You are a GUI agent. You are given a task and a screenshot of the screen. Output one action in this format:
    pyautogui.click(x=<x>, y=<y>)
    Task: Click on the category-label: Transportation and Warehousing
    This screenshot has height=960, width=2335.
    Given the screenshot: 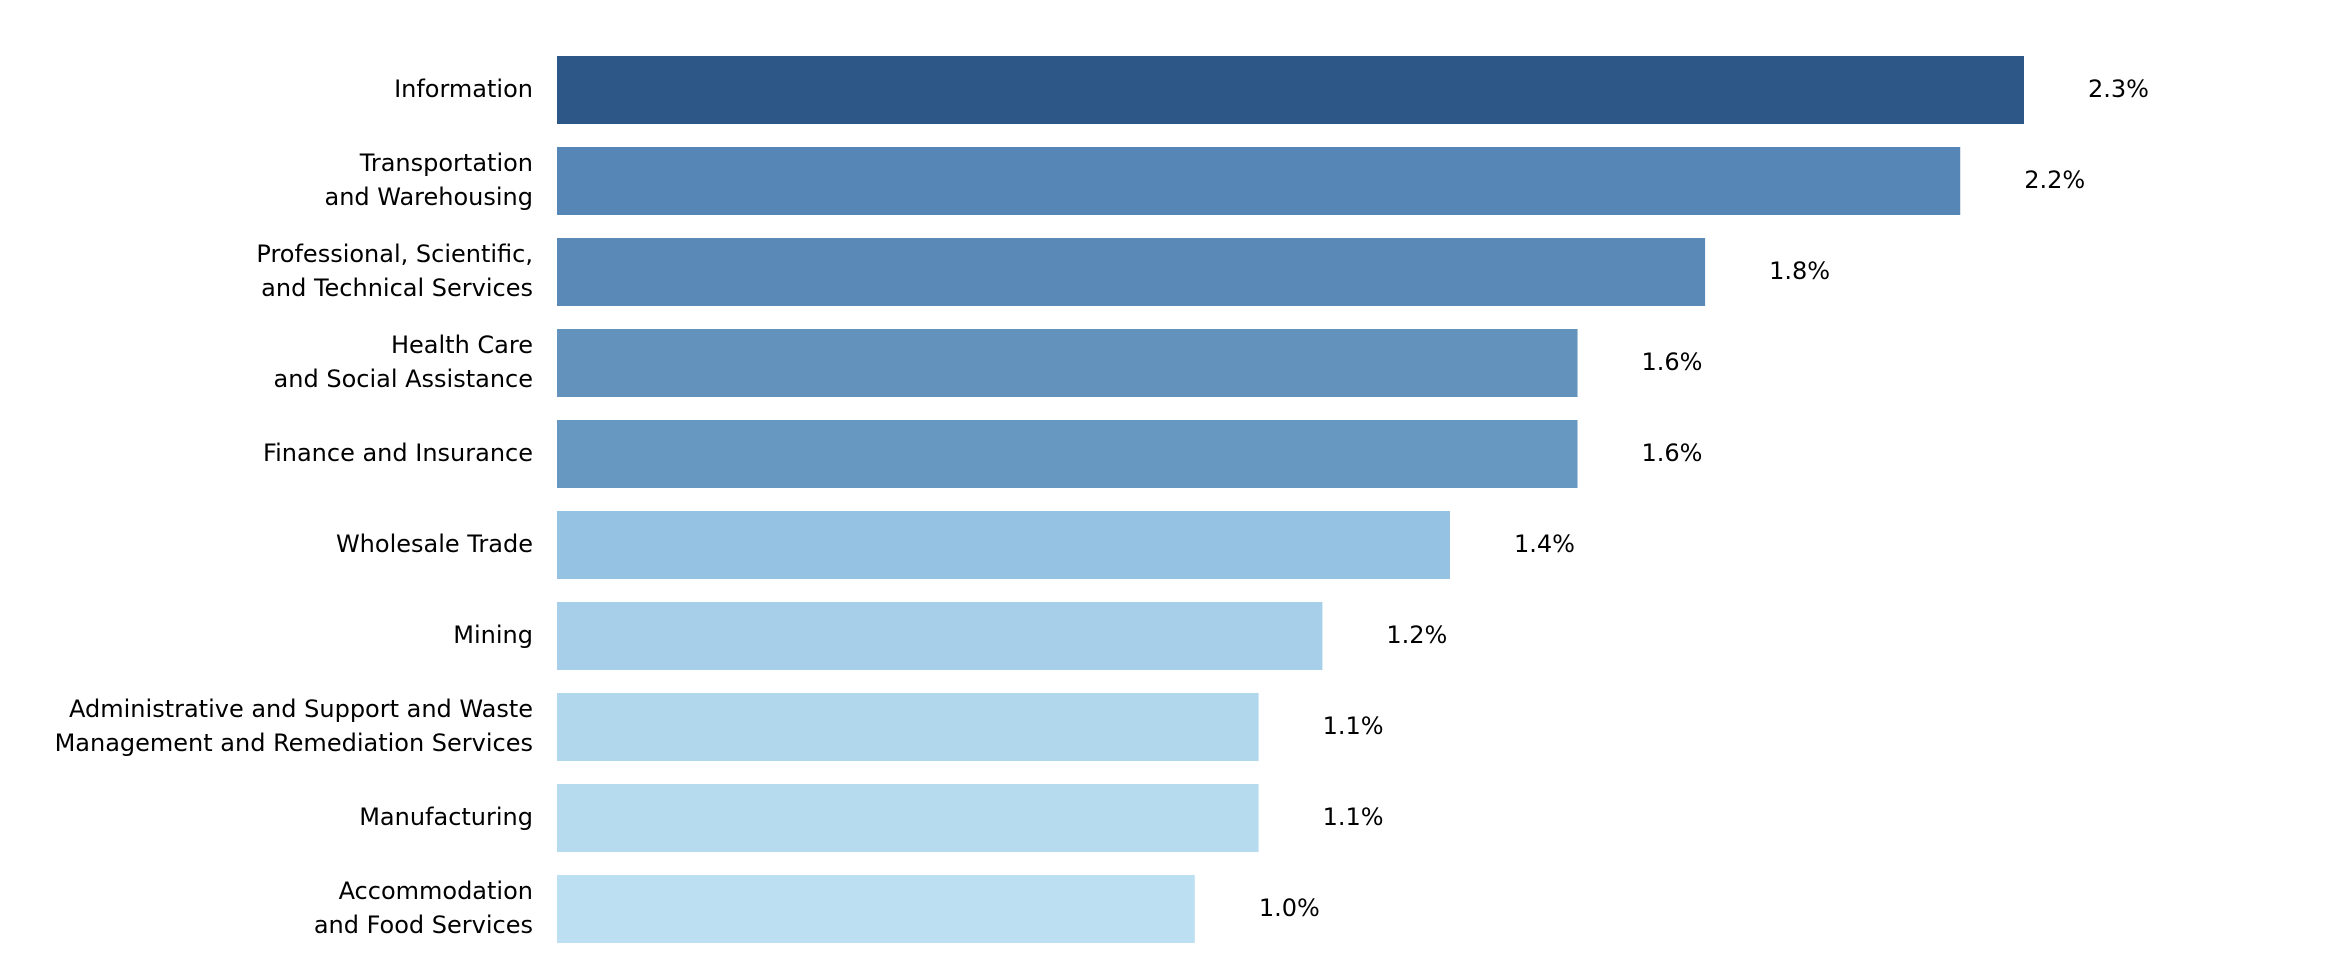 What is the action you would take?
    pyautogui.click(x=428, y=180)
    